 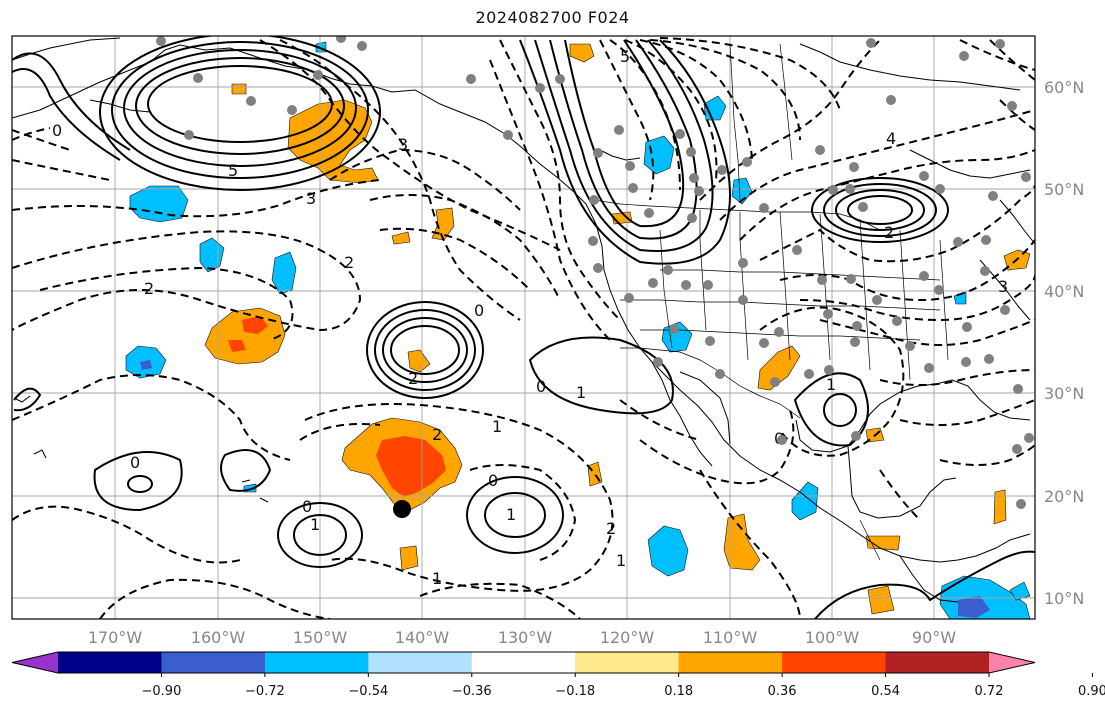 What do you see at coordinates (1064, 189) in the screenshot?
I see `lat-label: 50°N` at bounding box center [1064, 189].